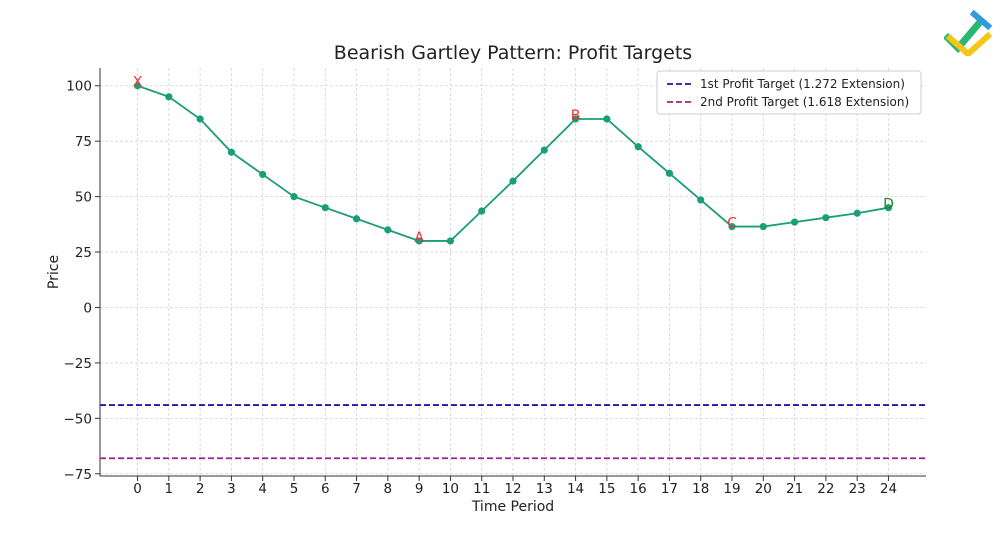  Describe the element at coordinates (802, 84) in the screenshot. I see `legend-entry: 1st Profit Target (1.272 Extension)` at that location.